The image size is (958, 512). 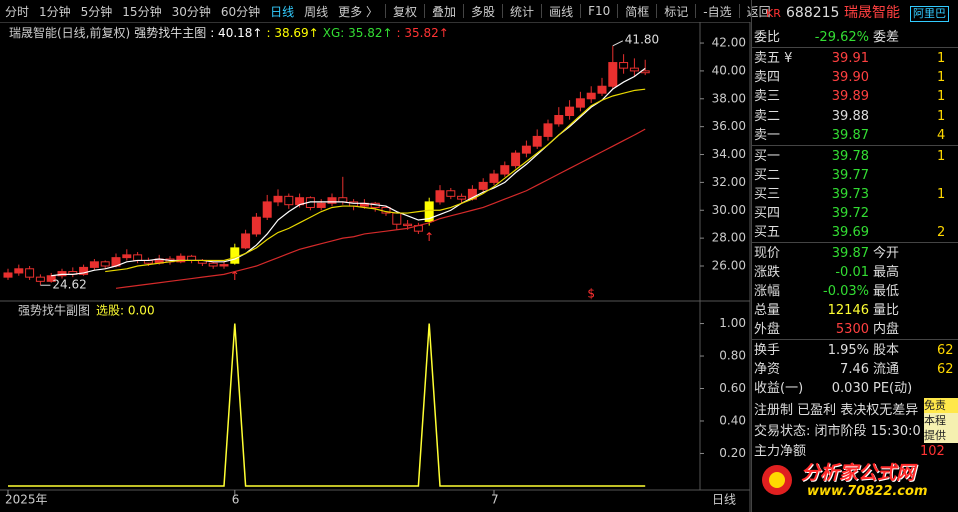 What do you see at coordinates (729, 210) in the screenshot?
I see `y-tick-label: 30.00` at bounding box center [729, 210].